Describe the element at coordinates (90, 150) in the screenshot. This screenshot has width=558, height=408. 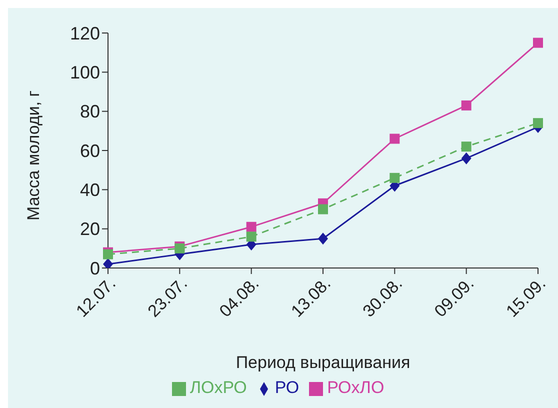
I see `y-tick-label: 60` at that location.